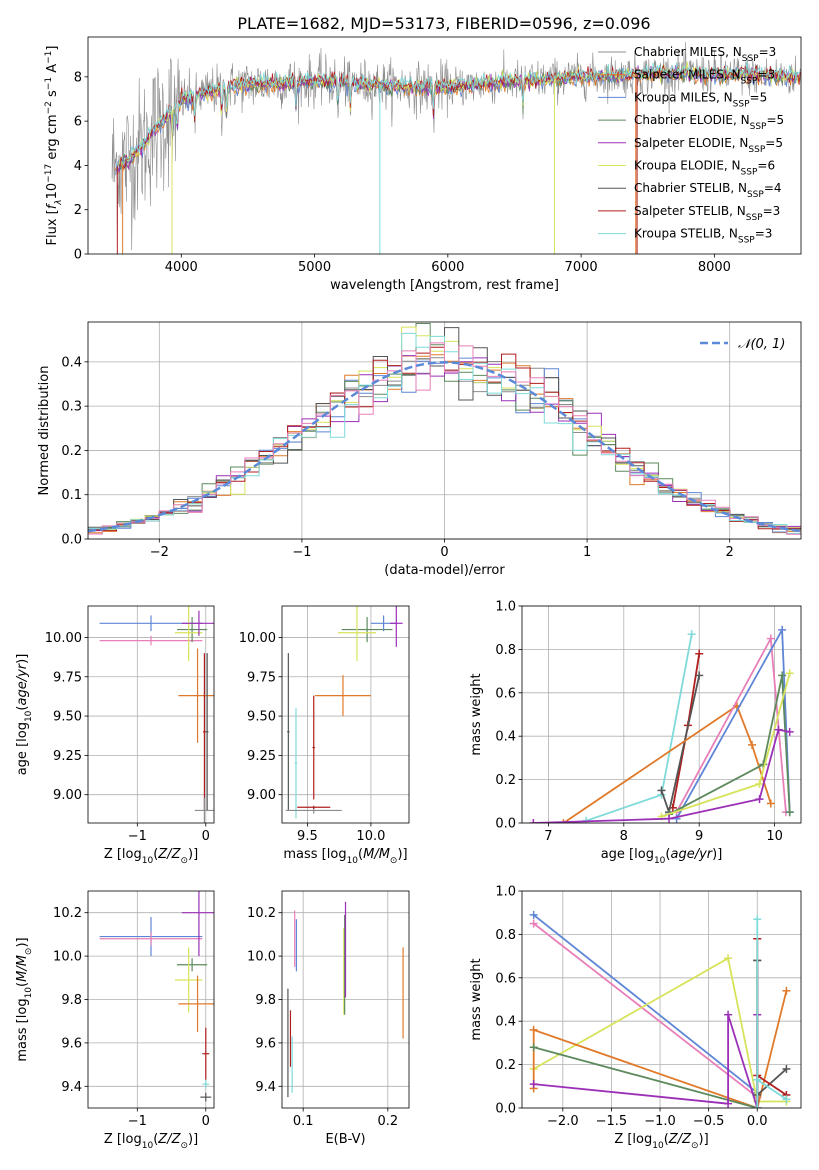 This screenshot has width=819, height=1170. Describe the element at coordinates (447, 267) in the screenshot. I see `x-tick-label: 6000` at that location.